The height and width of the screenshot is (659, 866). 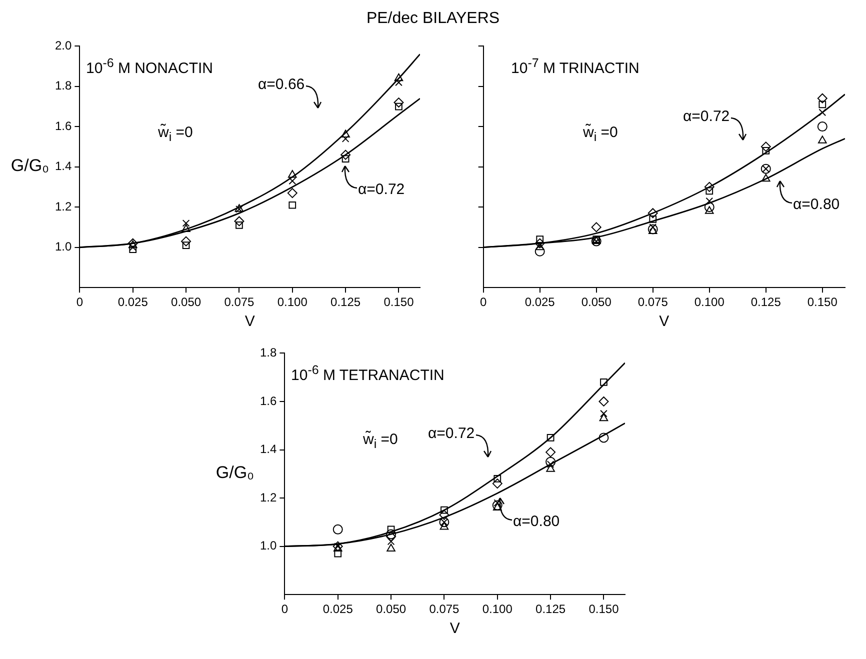 What do you see at coordinates (367, 373) in the screenshot?
I see `annotation: 10$^{-6}$ M TETRANACTIN` at bounding box center [367, 373].